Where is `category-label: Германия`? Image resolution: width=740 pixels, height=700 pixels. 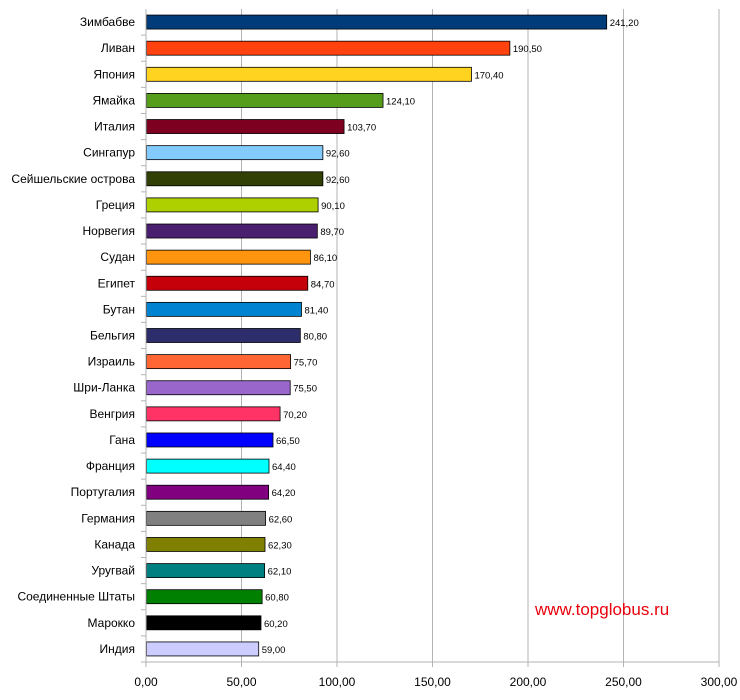
category-label: Германия is located at coordinates (108, 518).